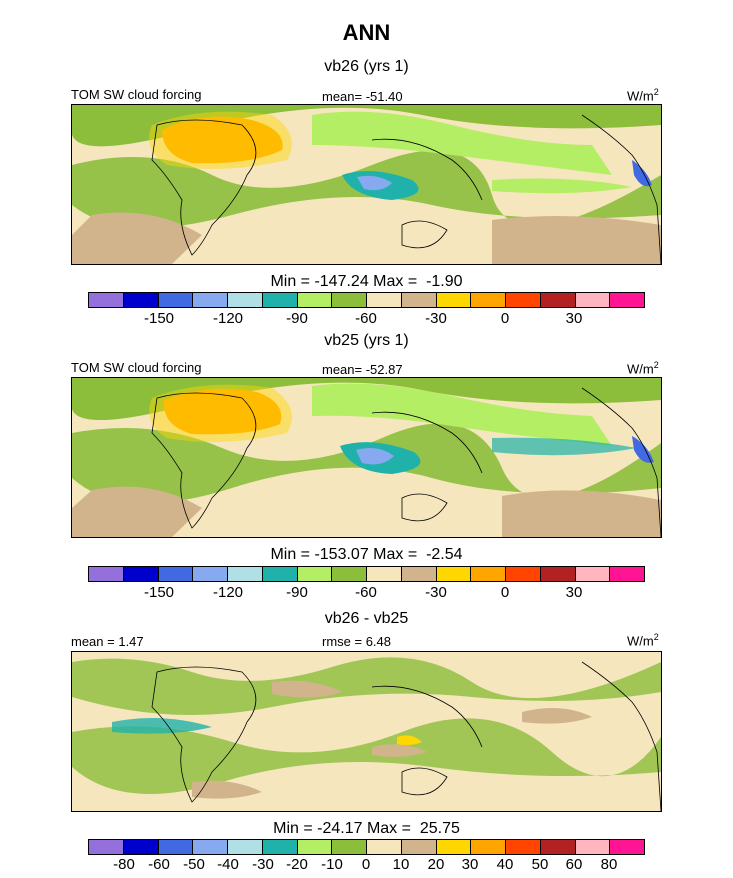 This screenshot has width=733, height=878. Describe the element at coordinates (297, 318) in the screenshot. I see `colorbar-1-tick: -90` at that location.